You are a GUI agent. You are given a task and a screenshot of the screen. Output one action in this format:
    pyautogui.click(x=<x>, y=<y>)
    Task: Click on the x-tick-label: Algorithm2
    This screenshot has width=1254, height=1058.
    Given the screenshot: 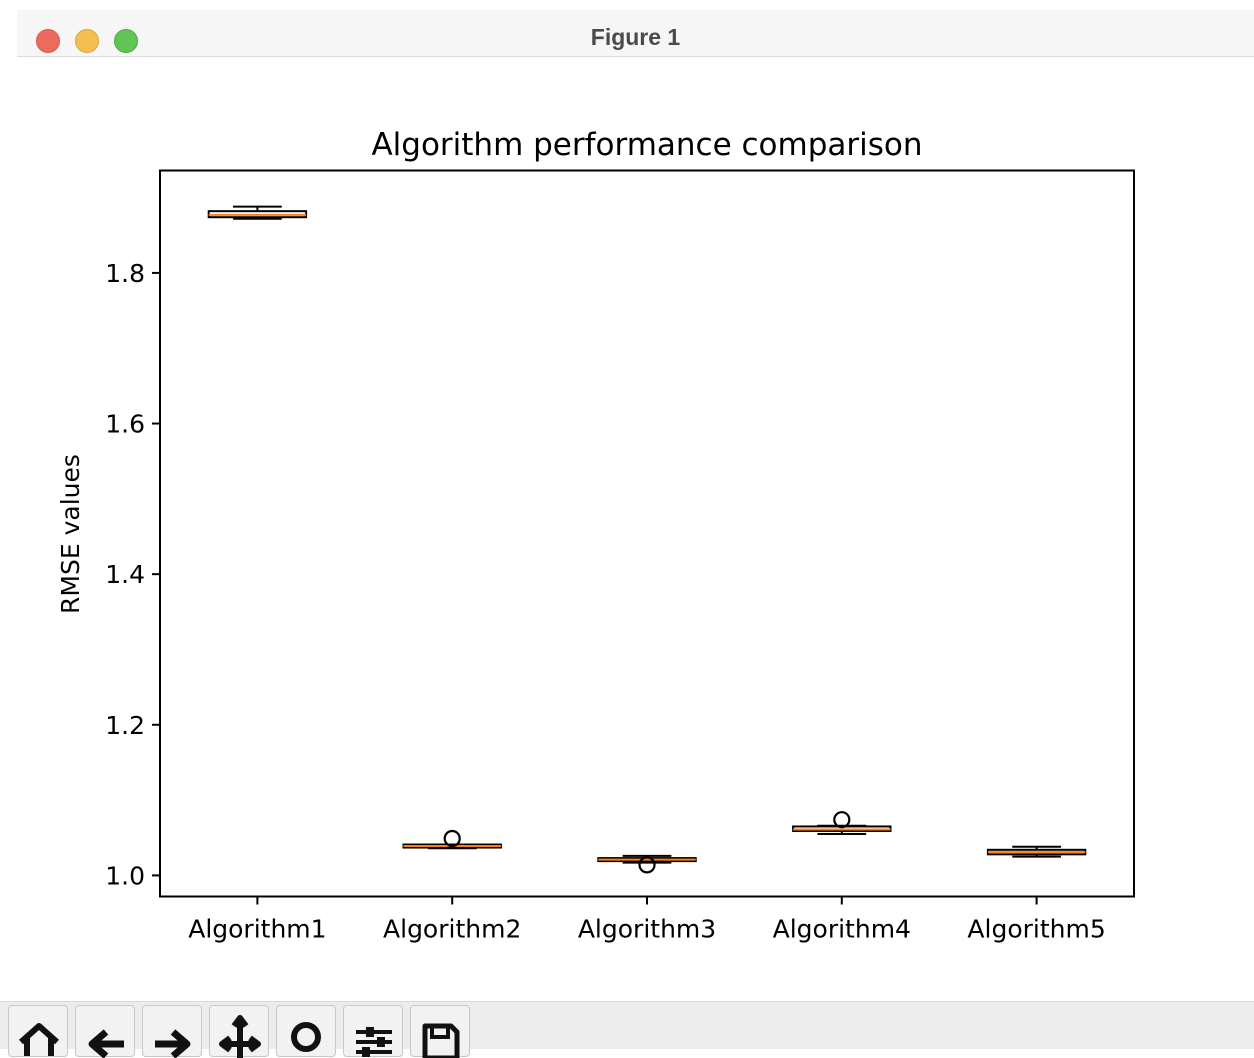 What is the action you would take?
    pyautogui.click(x=452, y=929)
    